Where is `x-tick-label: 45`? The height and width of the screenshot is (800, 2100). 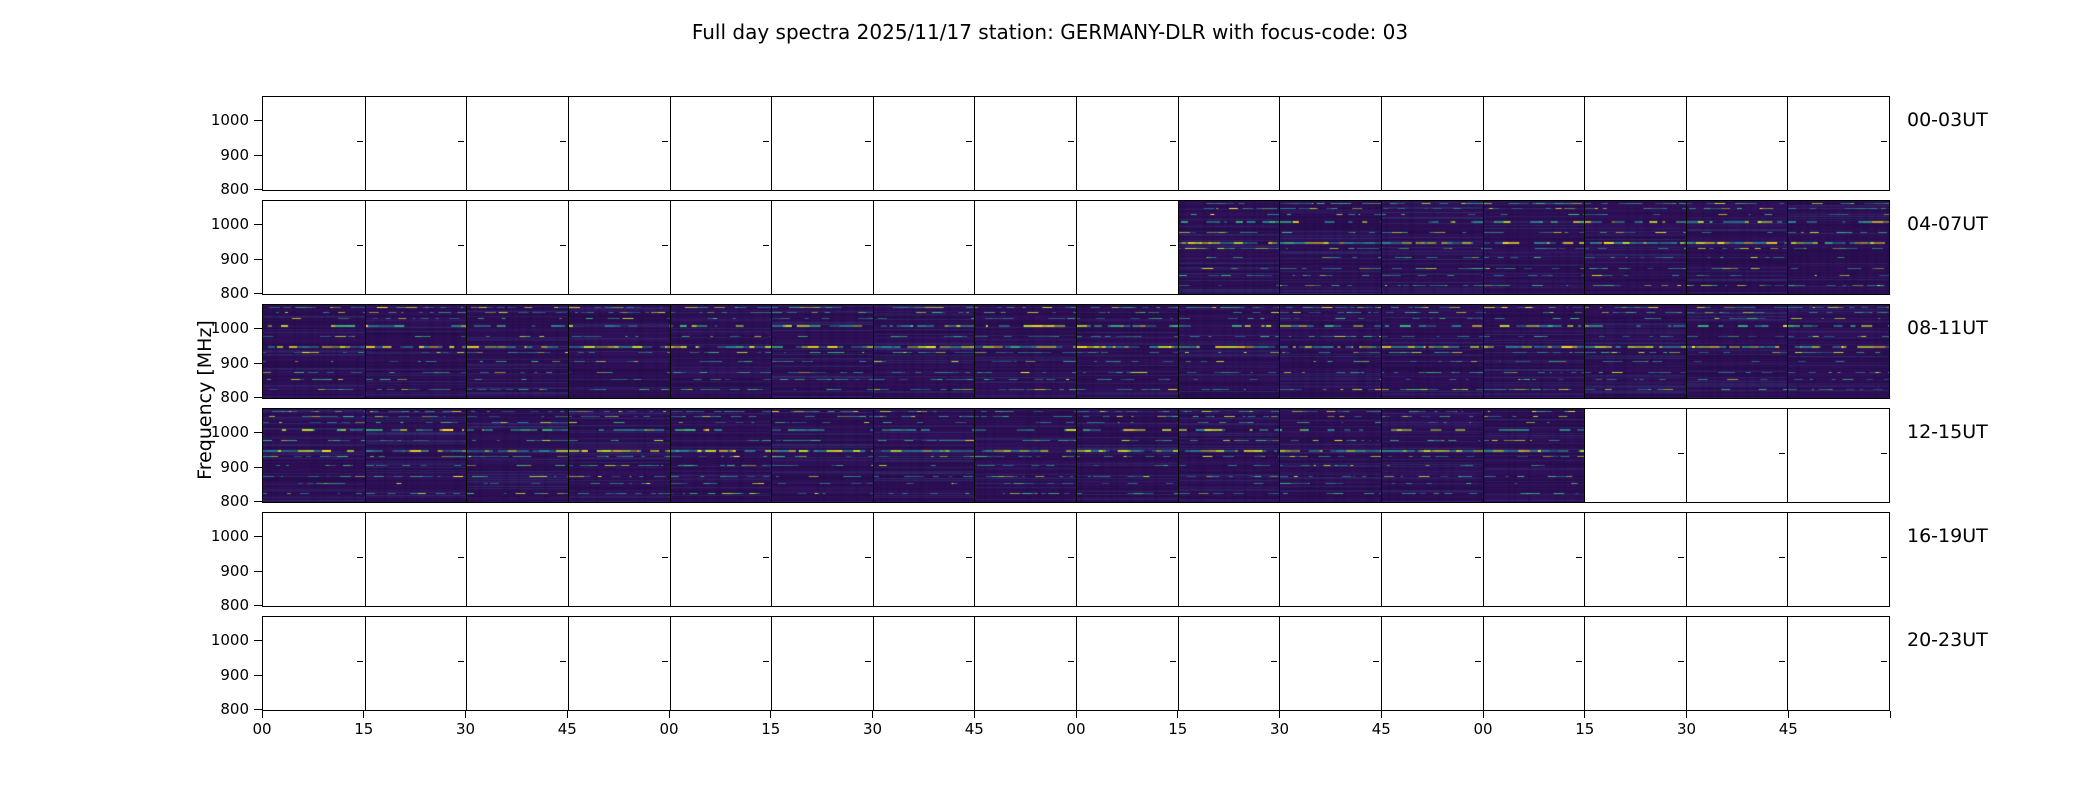 x-tick-label: 45 is located at coordinates (974, 729).